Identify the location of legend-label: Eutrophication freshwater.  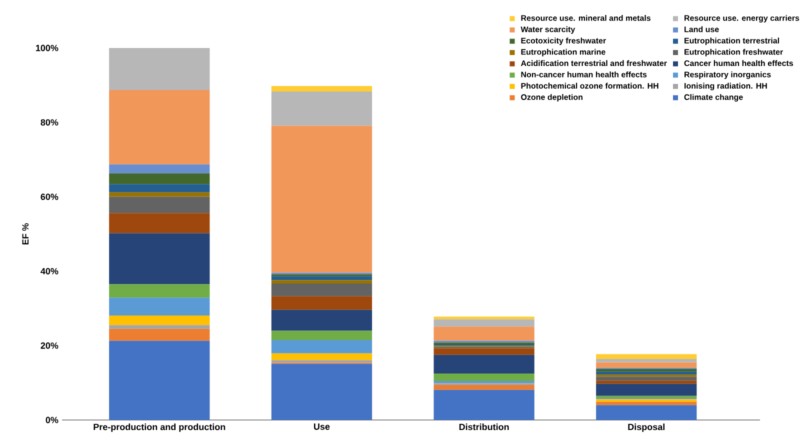
(733, 52).